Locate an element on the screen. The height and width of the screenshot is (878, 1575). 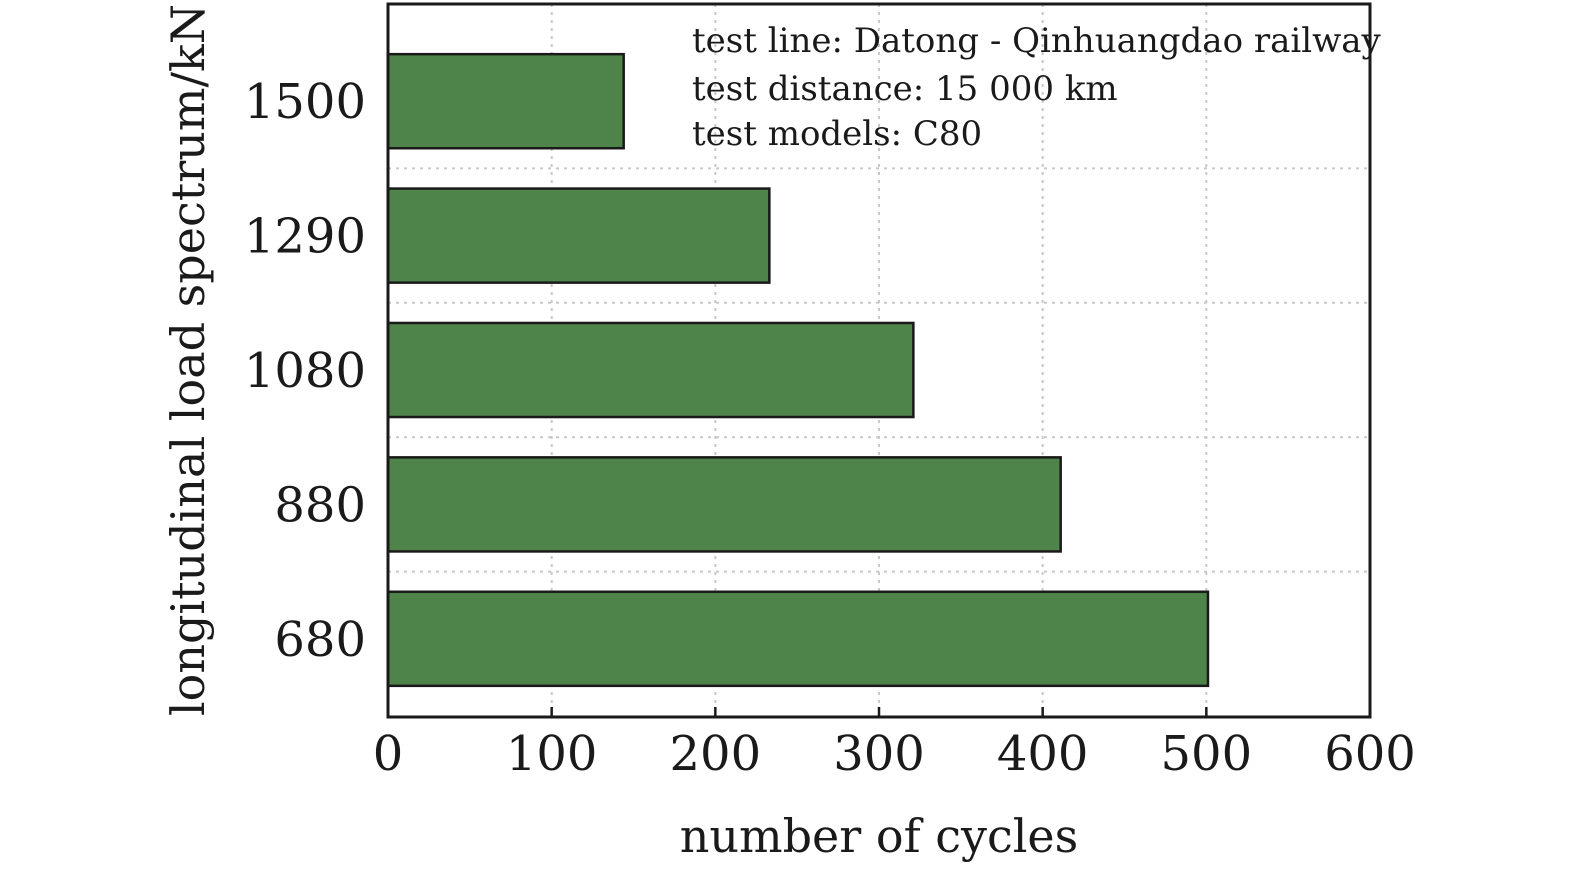
x-axis-ticks: 0 100 200 300 400 500 600 is located at coordinates (894, 744).